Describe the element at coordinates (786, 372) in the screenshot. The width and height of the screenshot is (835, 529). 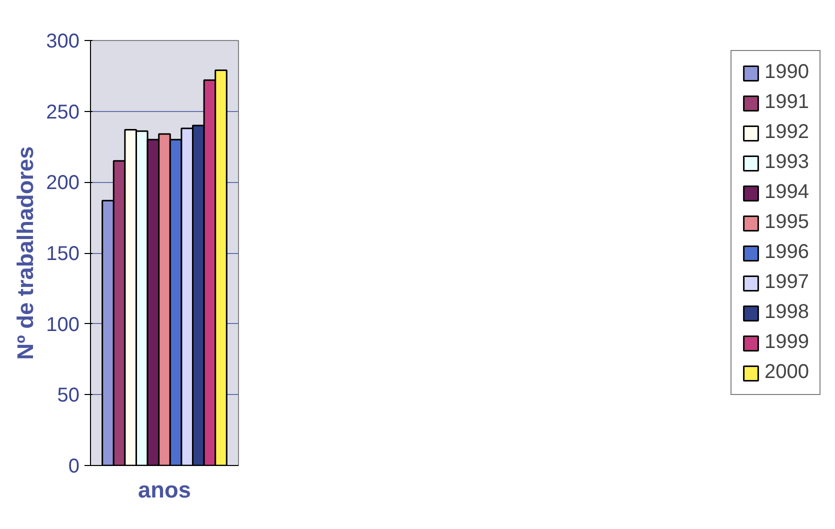
I see `legend-label: 2000` at that location.